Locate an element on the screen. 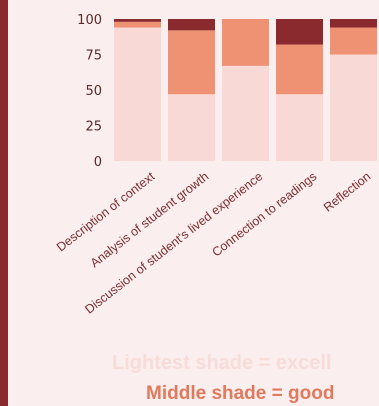 The image size is (379, 406). y-tick-label: 100 is located at coordinates (89, 20).